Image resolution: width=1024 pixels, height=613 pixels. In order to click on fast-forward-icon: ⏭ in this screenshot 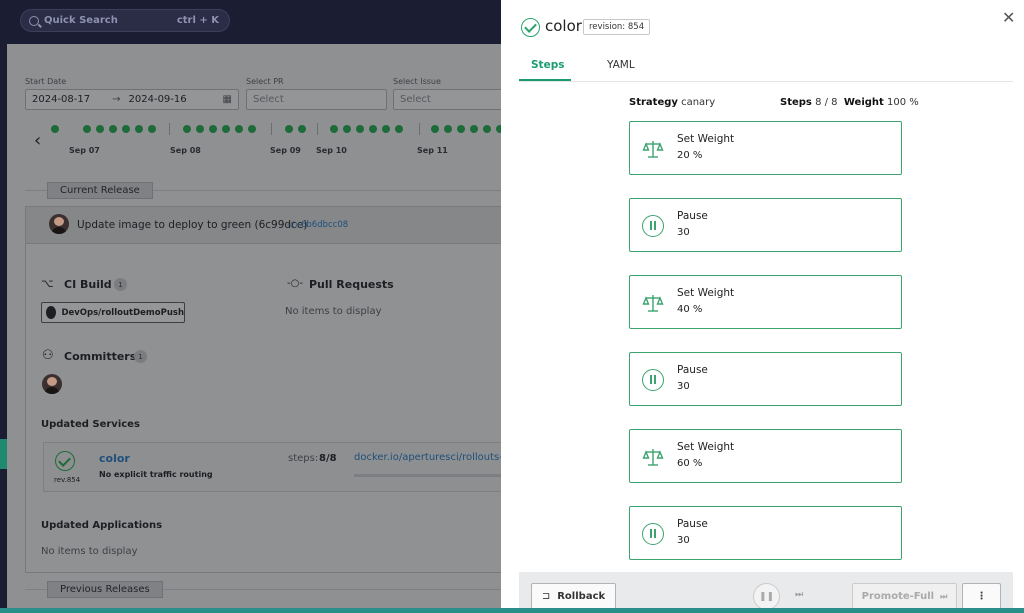, I will do `click(944, 596)`.